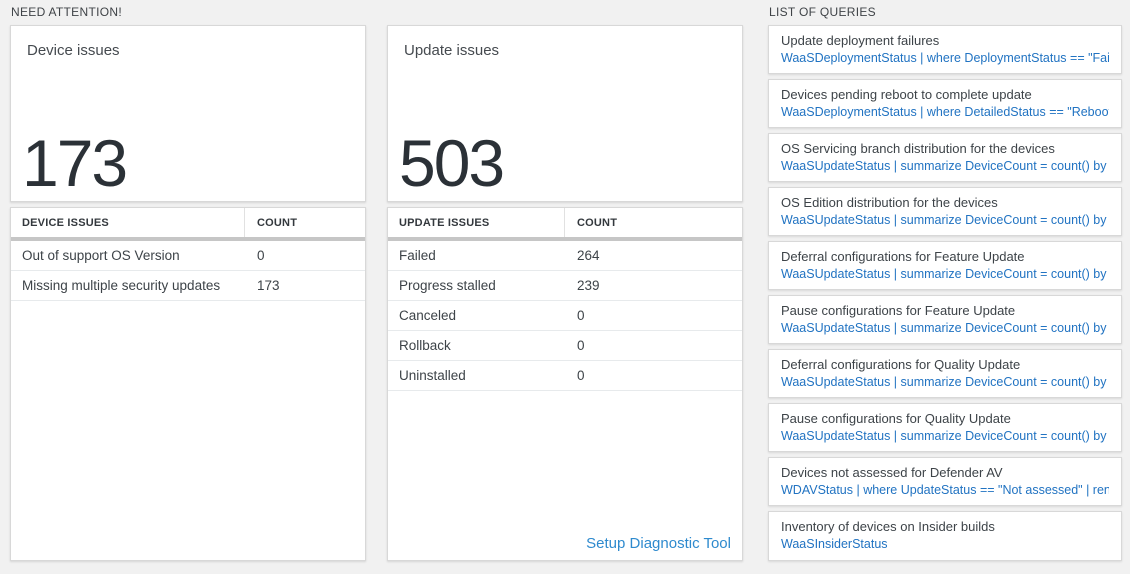 The width and height of the screenshot is (1130, 574). I want to click on row-label: Canceled, so click(428, 315).